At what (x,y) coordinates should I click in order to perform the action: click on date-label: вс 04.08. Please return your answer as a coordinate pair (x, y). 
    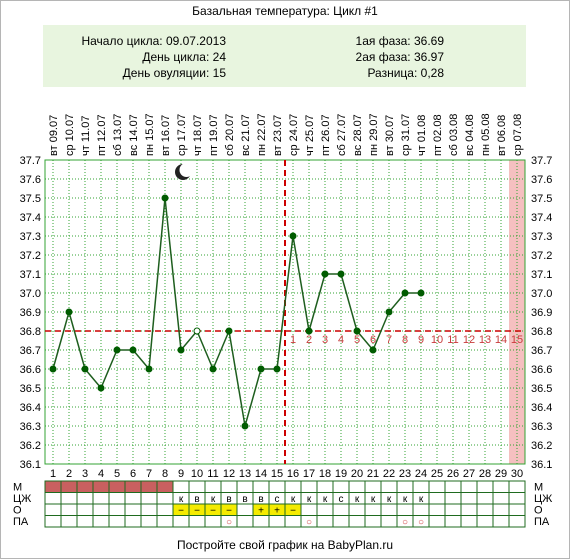
    Looking at the image, I should click on (470, 135).